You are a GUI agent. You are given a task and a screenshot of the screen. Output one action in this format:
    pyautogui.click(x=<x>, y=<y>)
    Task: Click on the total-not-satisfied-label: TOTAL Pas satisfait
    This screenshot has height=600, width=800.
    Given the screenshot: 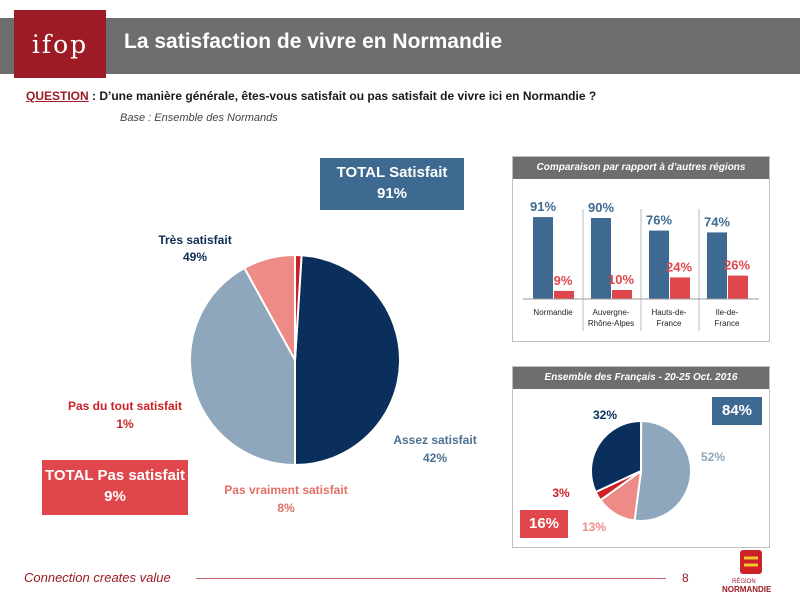 What is the action you would take?
    pyautogui.click(x=115, y=475)
    